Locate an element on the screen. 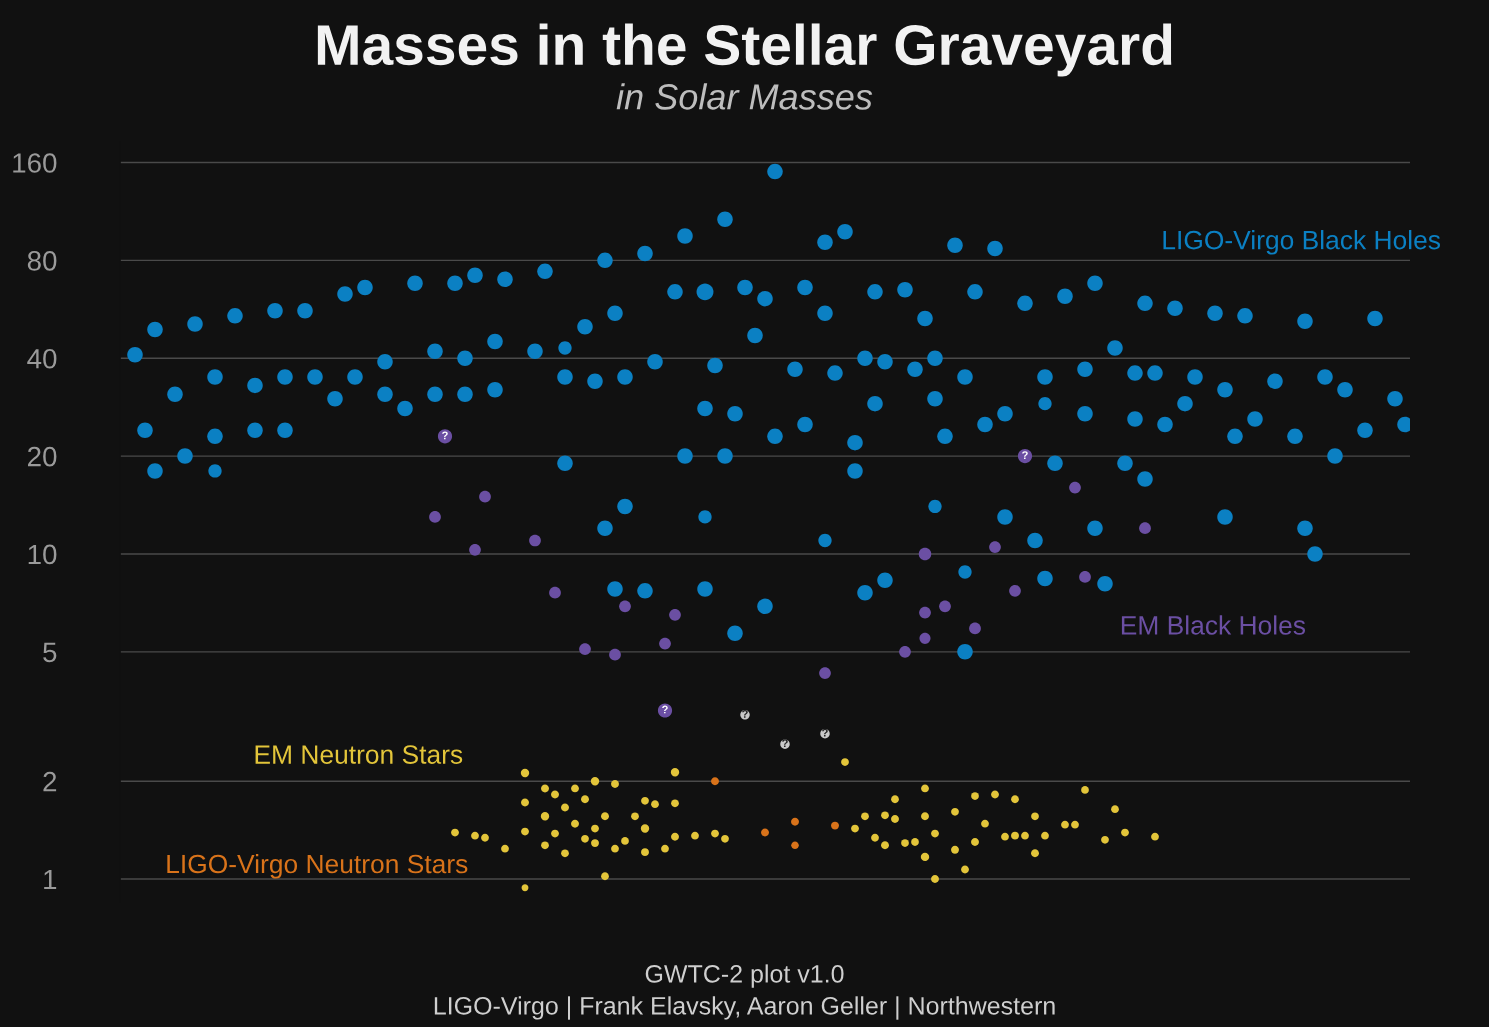 Image resolution: width=1489 pixels, height=1027 pixels. y-tick-label: 1 is located at coordinates (50, 880).